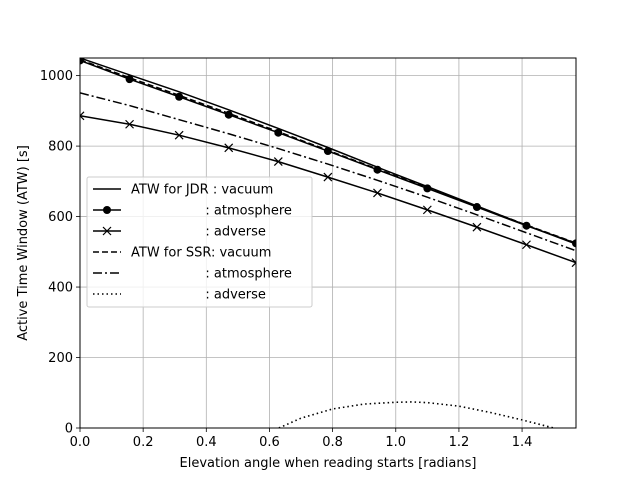  Describe the element at coordinates (60, 288) in the screenshot. I see `y-tick-label: 400` at that location.